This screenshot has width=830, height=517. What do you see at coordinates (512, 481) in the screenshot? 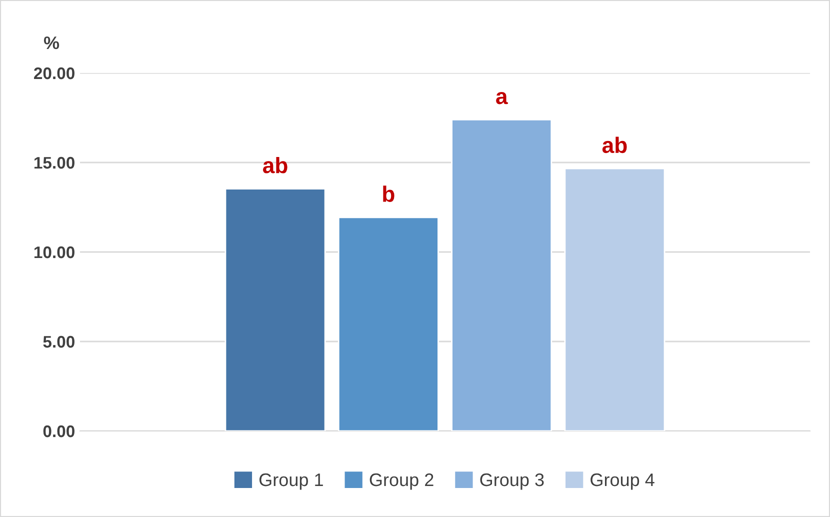
I see `legend-label: Group 3` at bounding box center [512, 481].